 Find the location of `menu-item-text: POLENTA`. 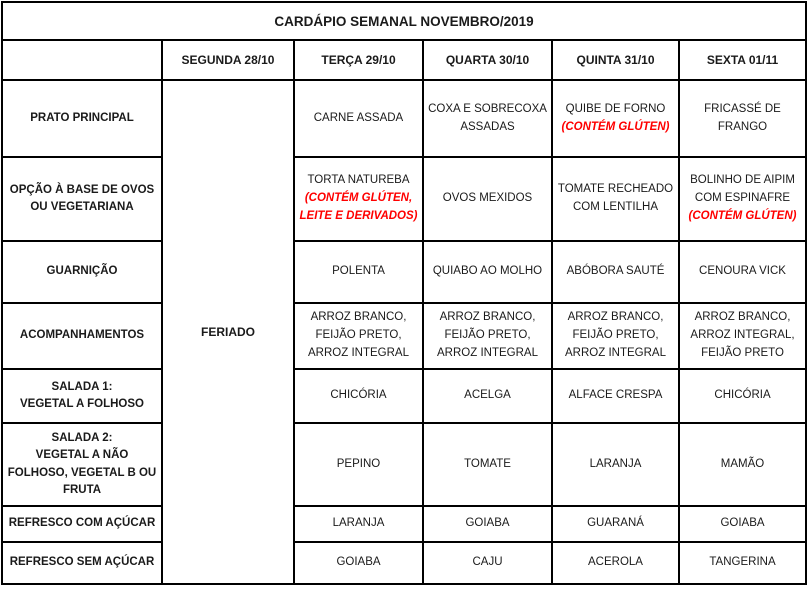

menu-item-text: POLENTA is located at coordinates (358, 271).